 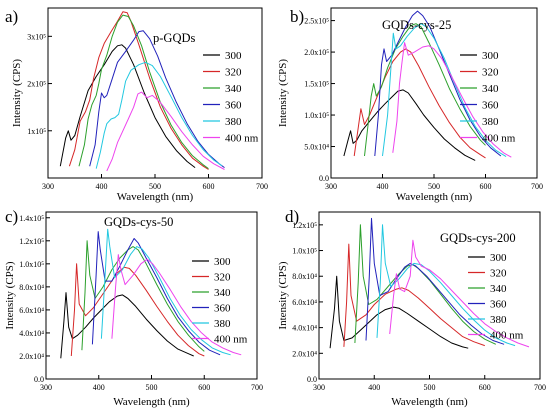 I want to click on panel-title: p-GQDs, so click(x=174, y=38).